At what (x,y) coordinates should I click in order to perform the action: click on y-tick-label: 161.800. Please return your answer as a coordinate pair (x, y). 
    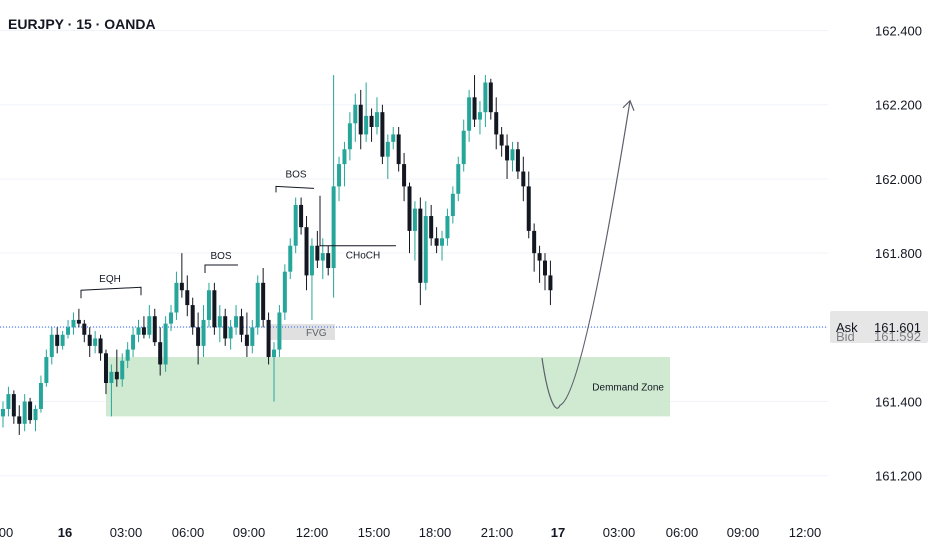
    Looking at the image, I should click on (898, 253).